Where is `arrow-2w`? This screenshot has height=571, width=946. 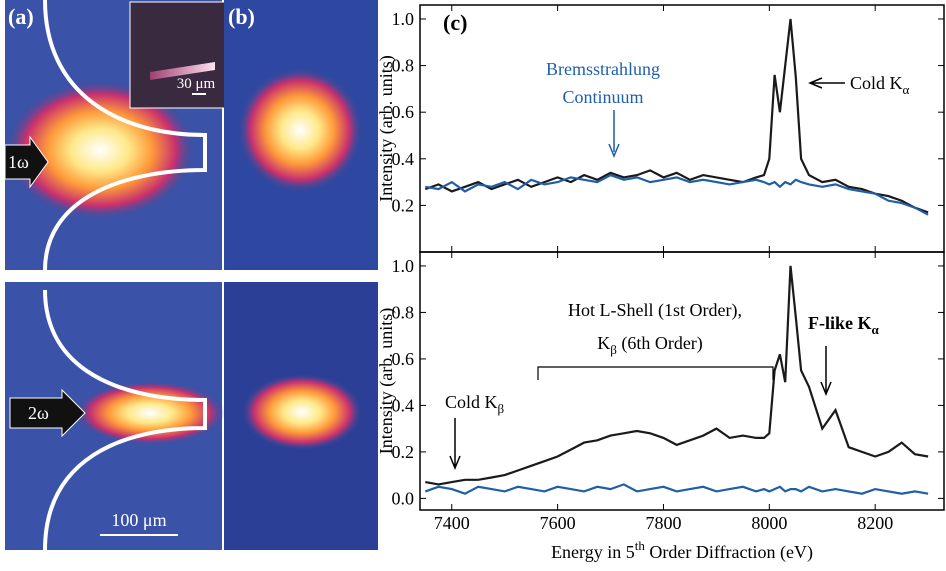 arrow-2w is located at coordinates (47, 413).